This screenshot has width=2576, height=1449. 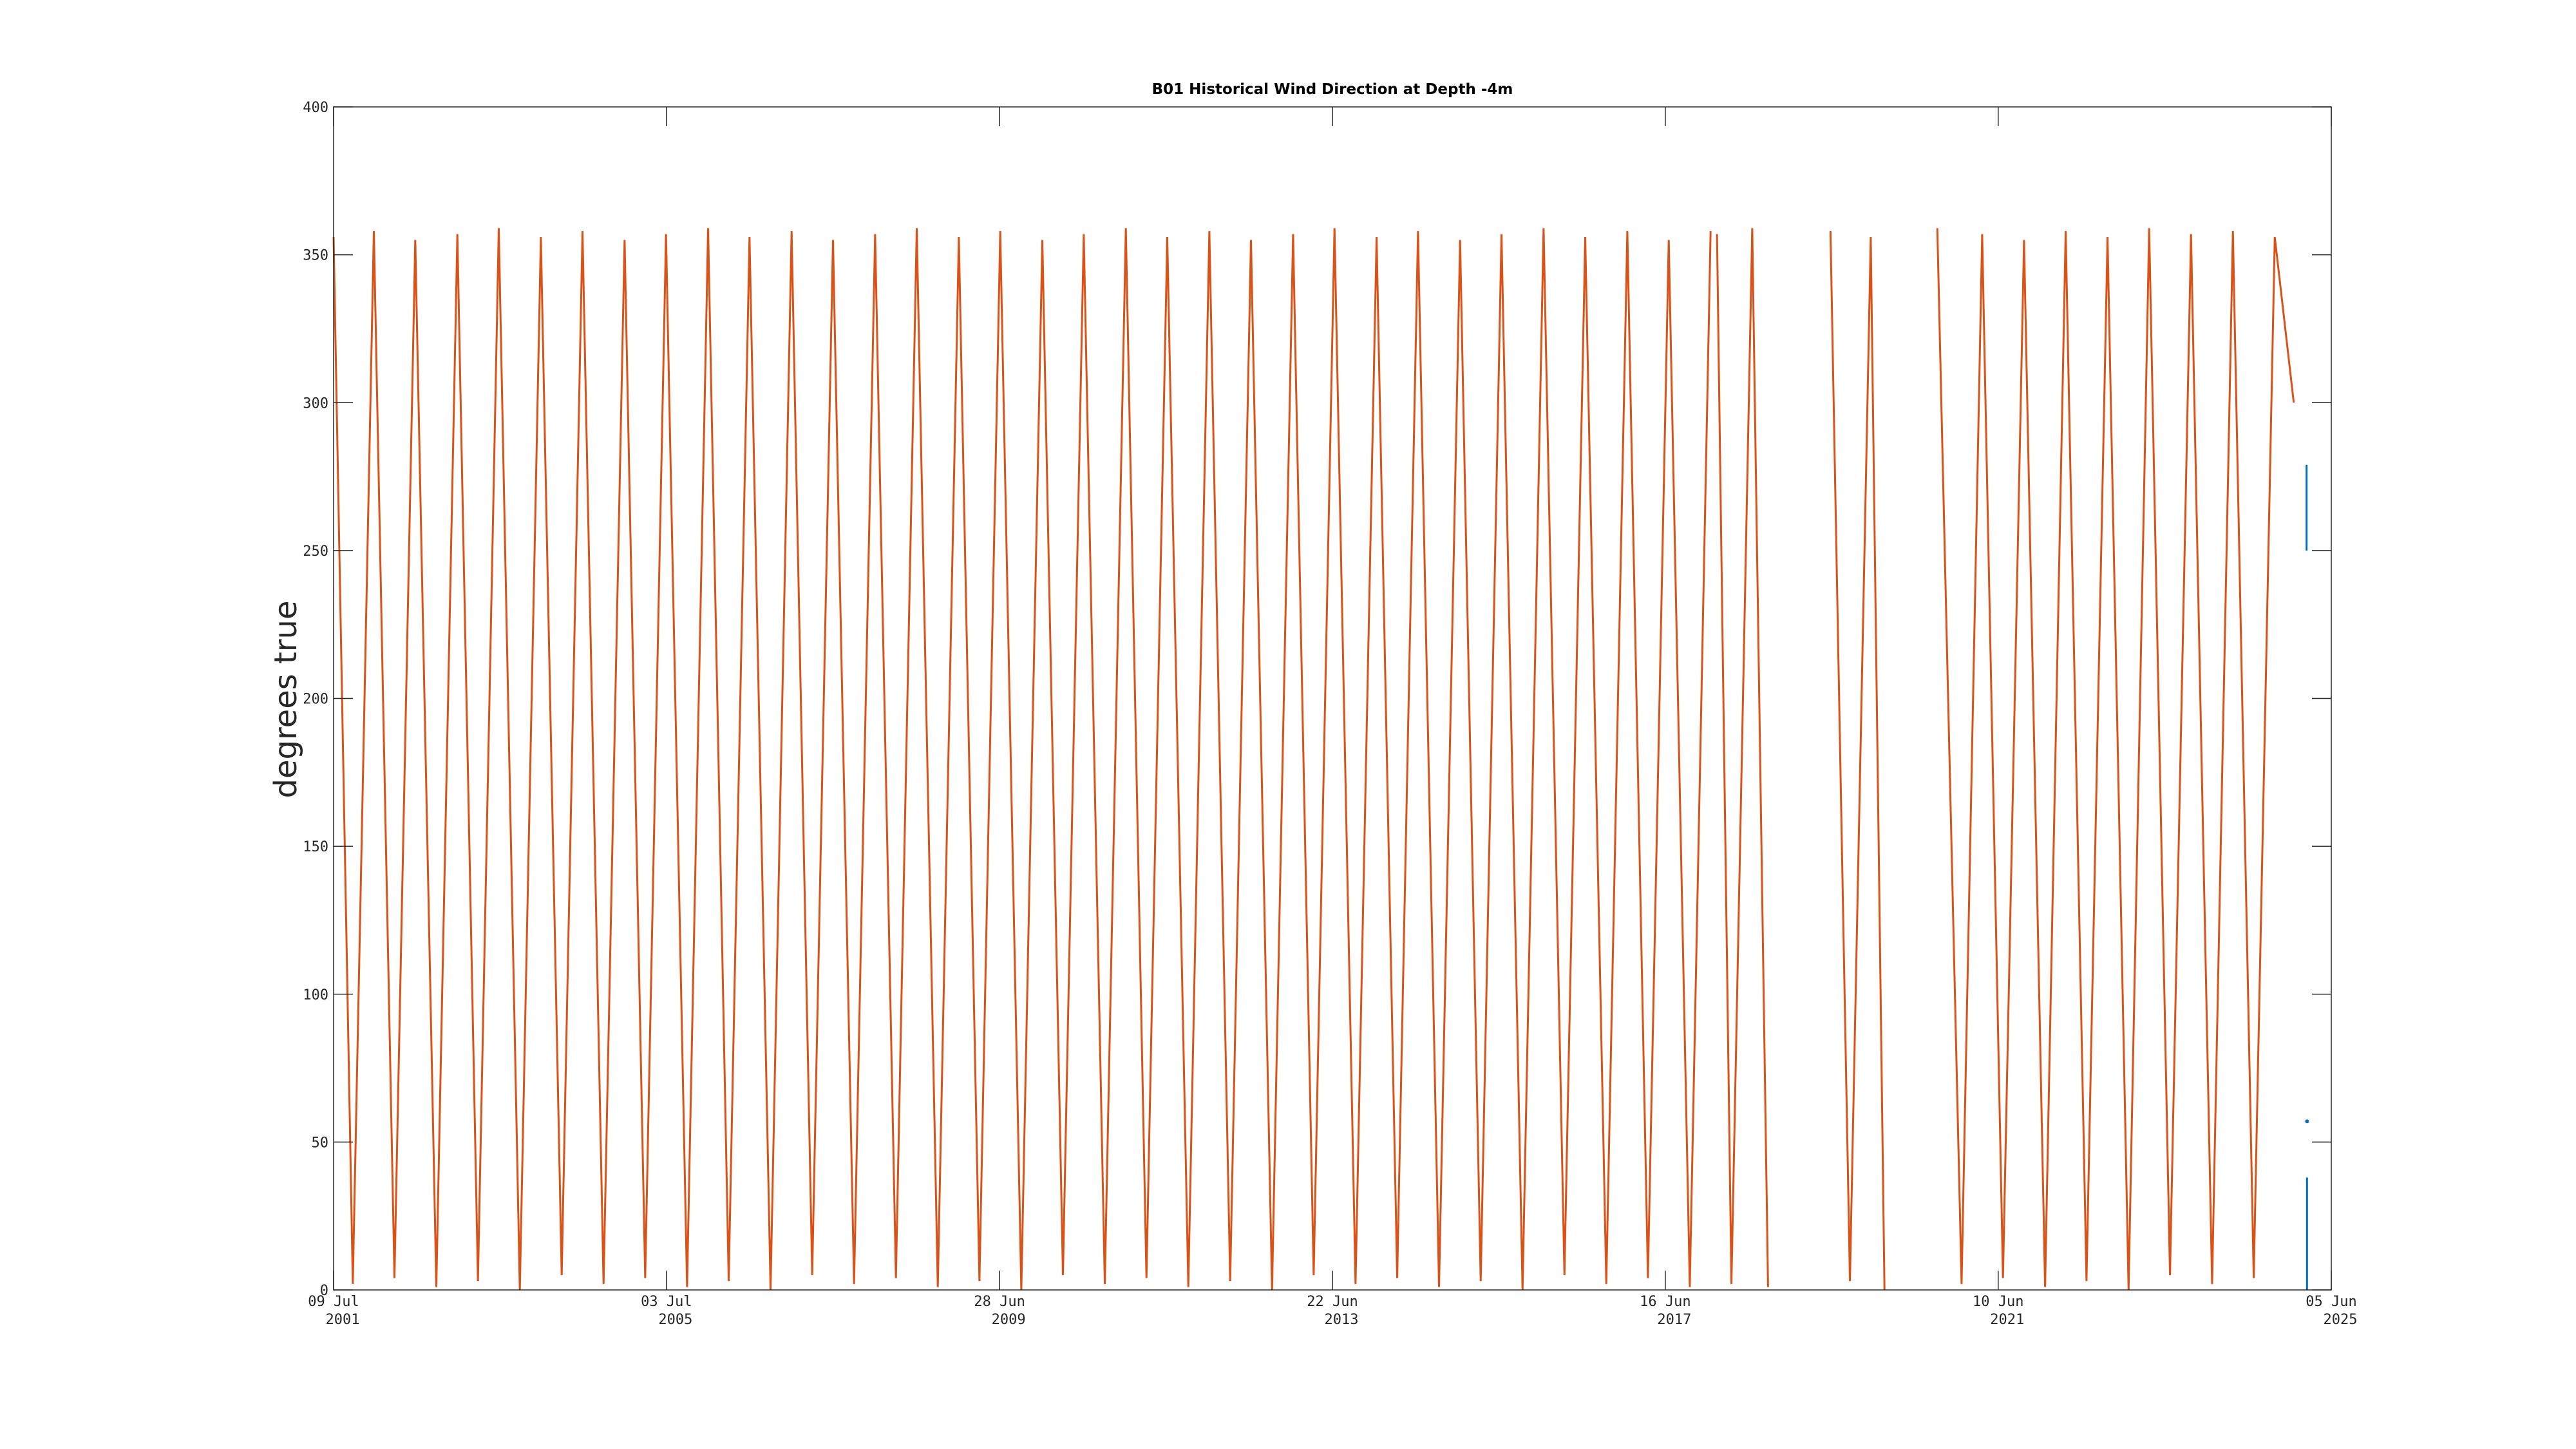 I want to click on y-tick-label: 100, so click(x=315, y=995).